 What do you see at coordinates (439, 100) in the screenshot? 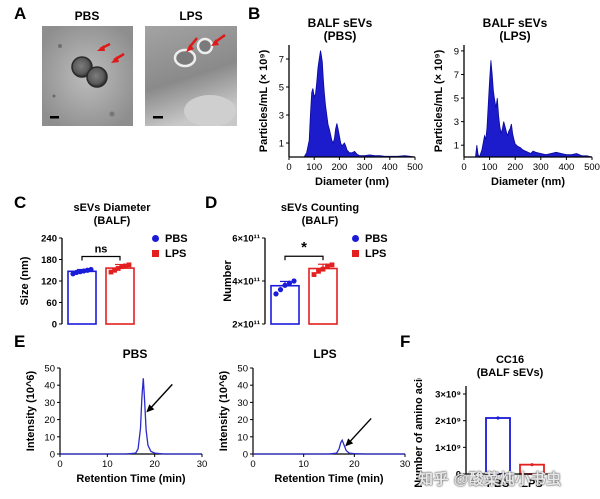
I see `y-axis-label: Particles/mL (× 10⁹)` at bounding box center [439, 100].